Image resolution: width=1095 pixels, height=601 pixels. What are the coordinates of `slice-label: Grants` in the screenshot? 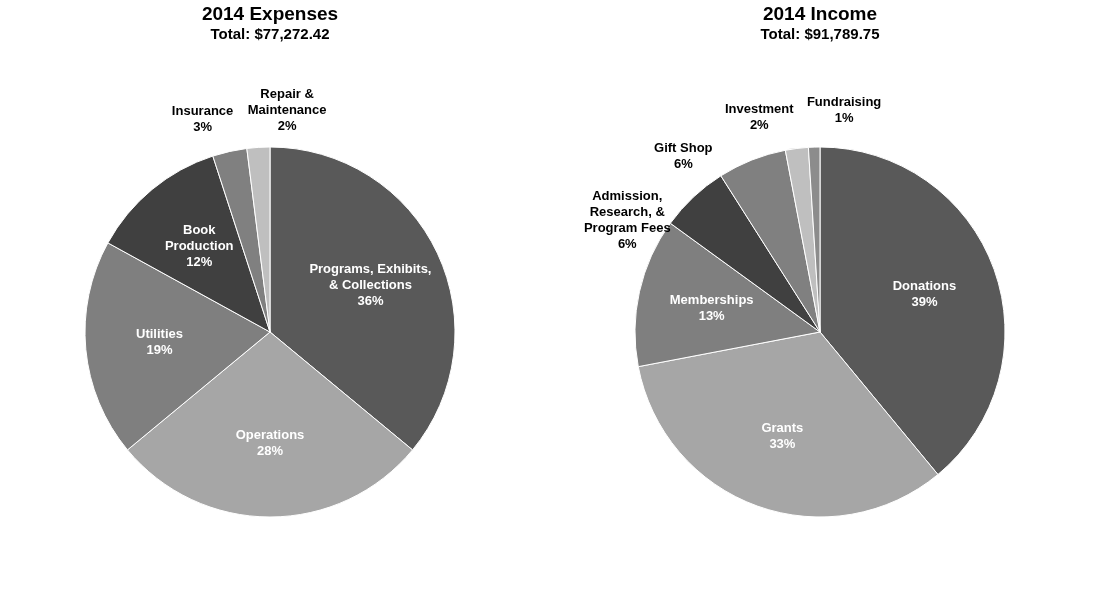 It's located at (782, 428).